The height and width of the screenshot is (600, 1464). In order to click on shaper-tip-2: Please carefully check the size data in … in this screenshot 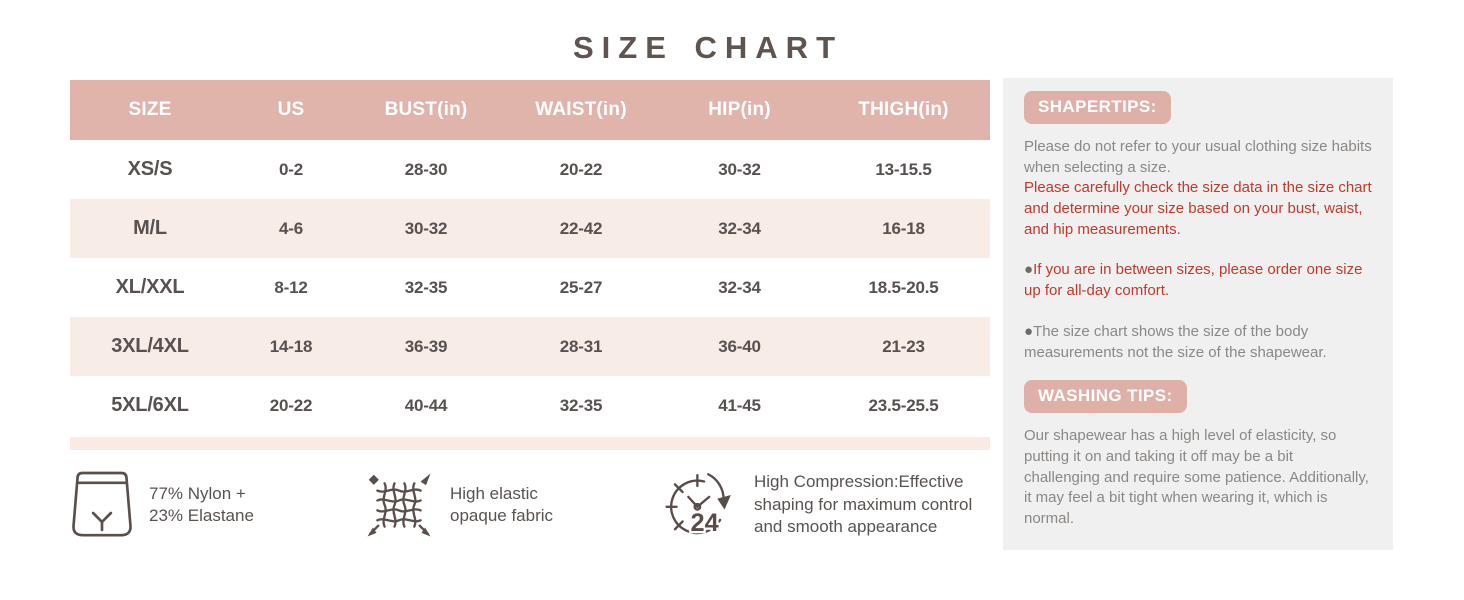, I will do `click(1198, 208)`.